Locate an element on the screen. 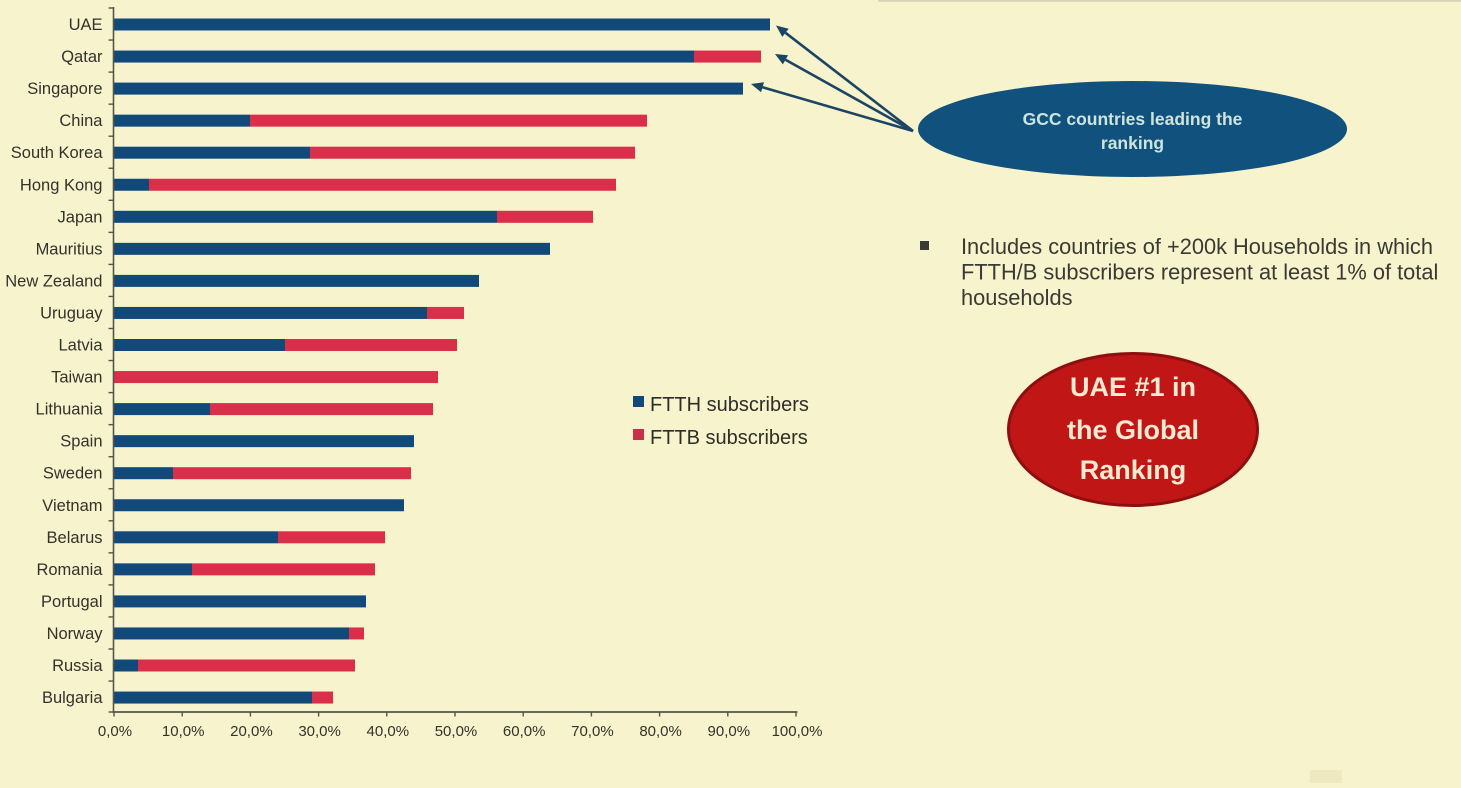 This screenshot has height=788, width=1461. svg-text: 100,0% is located at coordinates (797, 731).